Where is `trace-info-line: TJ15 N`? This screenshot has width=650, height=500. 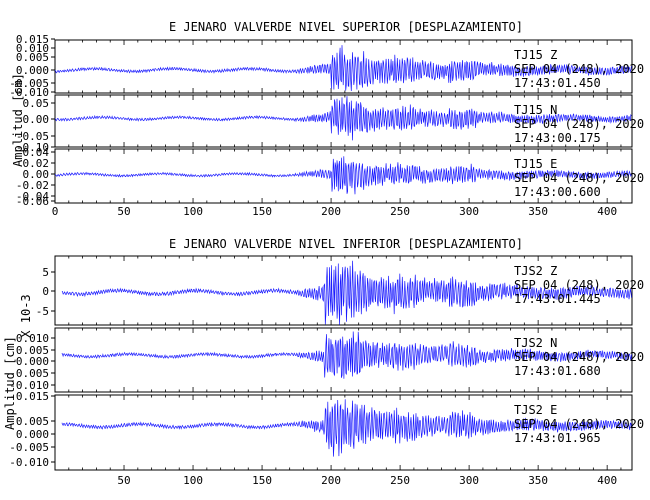 trace-info-line: TJ15 N is located at coordinates (535, 110).